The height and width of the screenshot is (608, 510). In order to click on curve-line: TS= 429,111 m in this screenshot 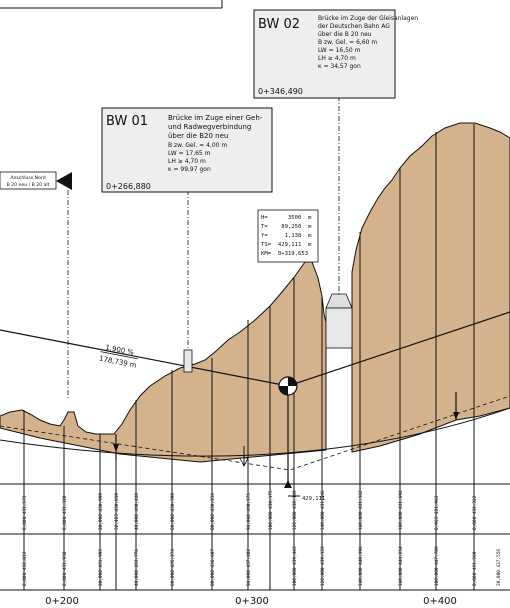, I will do `click(286, 245)`.